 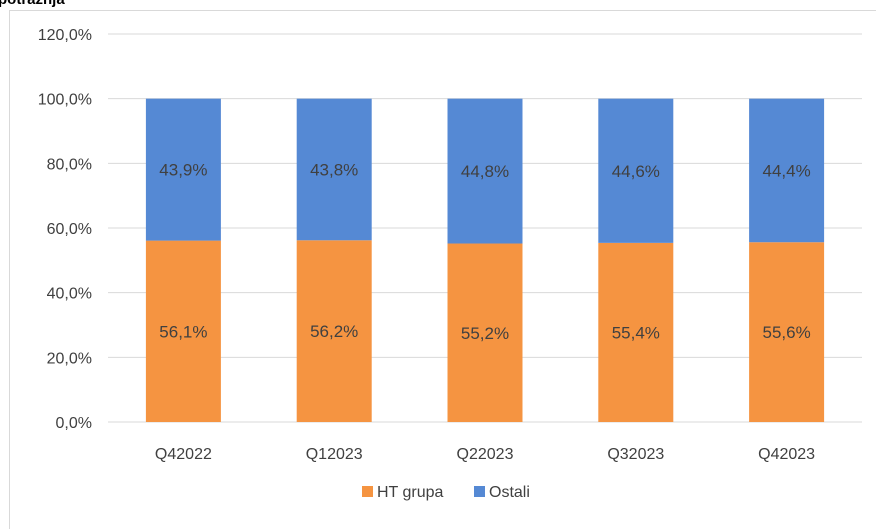 I want to click on y-tick-label: 20,0%, so click(x=69, y=358).